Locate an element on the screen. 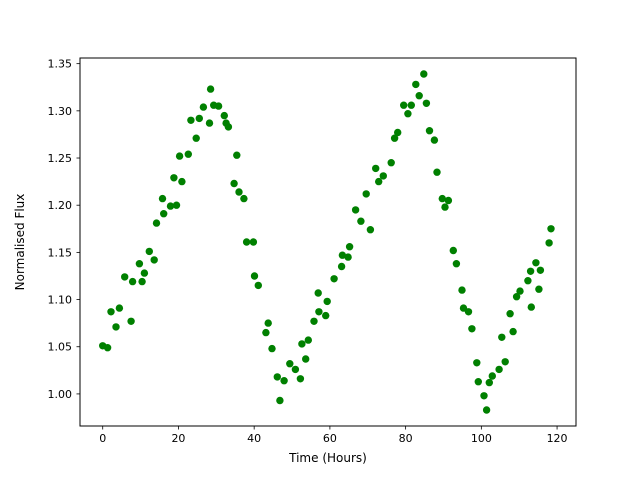 The height and width of the screenshot is (480, 640). y-tick-label: 1.30 is located at coordinates (60, 111).